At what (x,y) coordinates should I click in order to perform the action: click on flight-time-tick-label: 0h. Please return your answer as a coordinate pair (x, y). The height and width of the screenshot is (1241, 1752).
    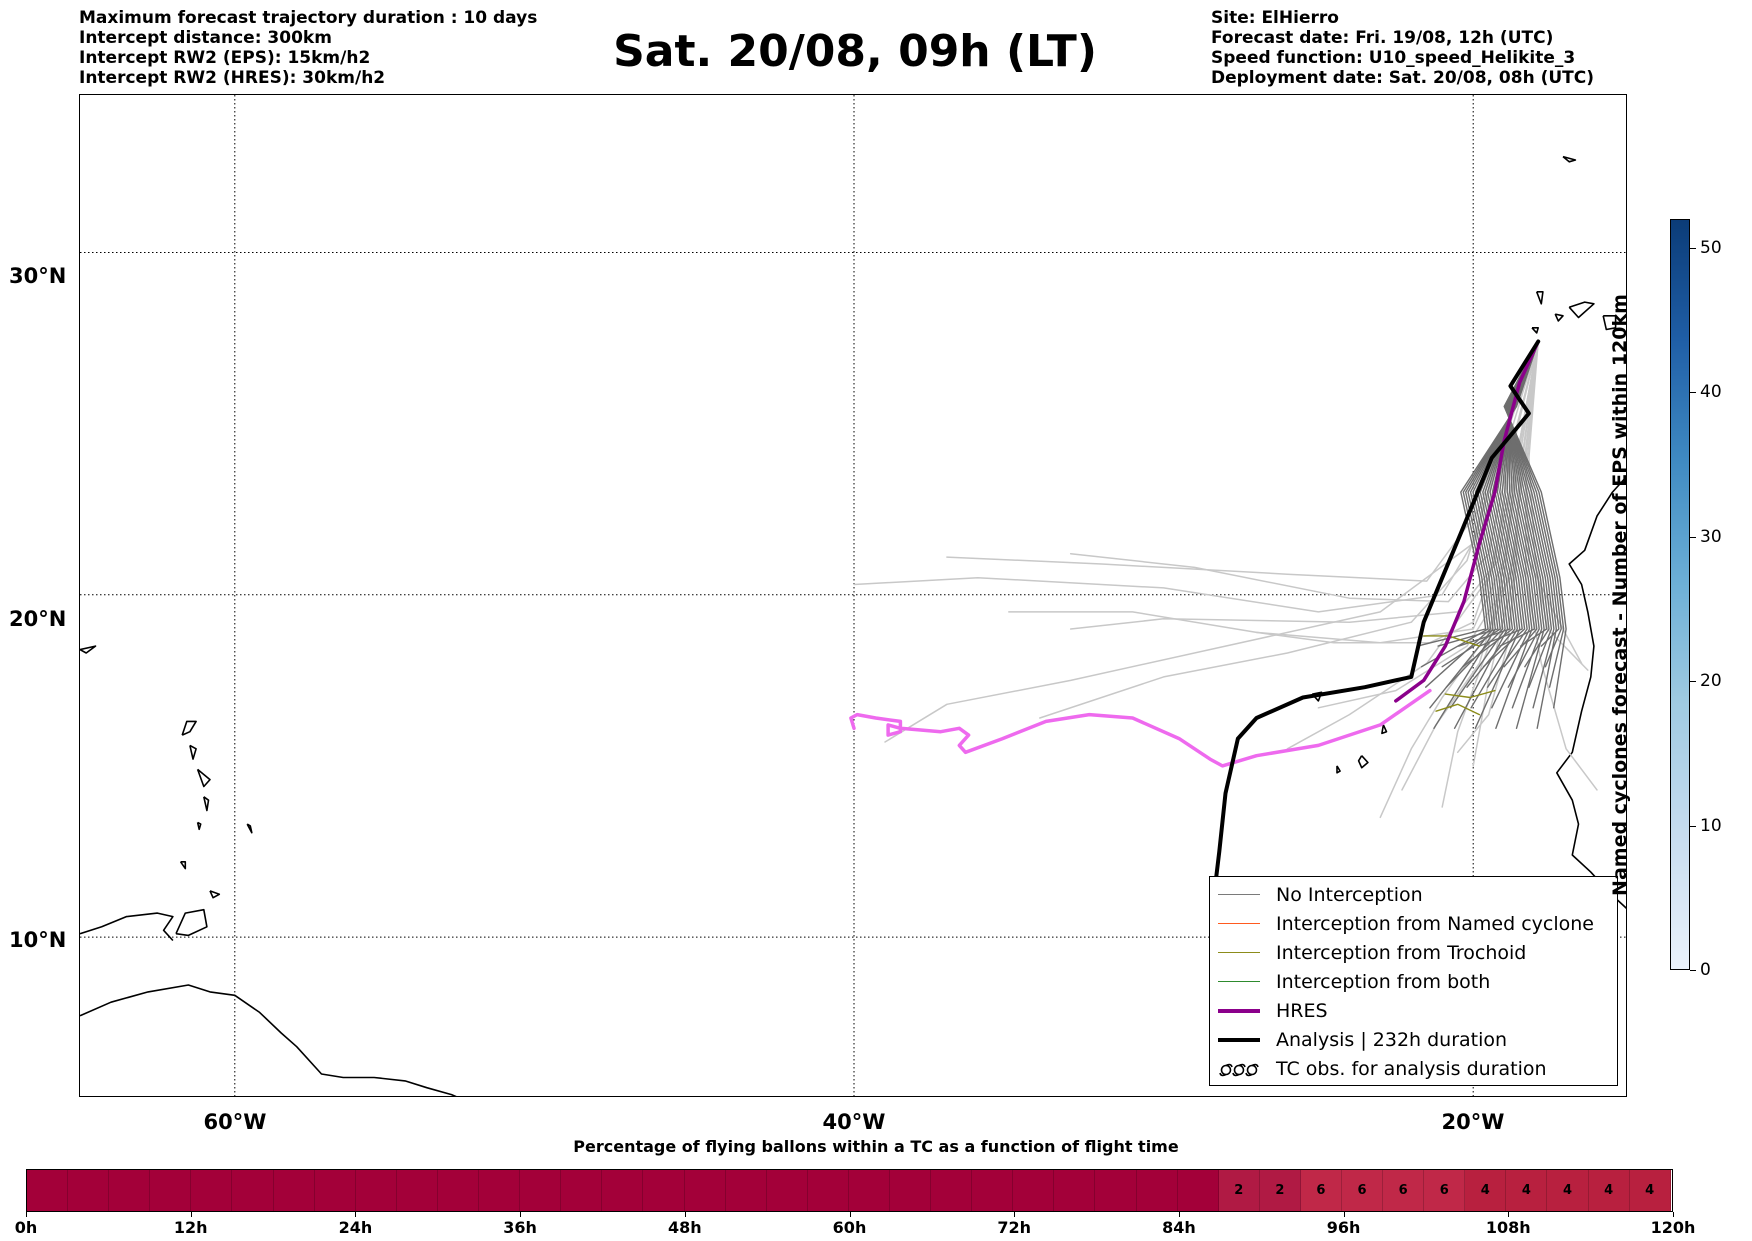
    Looking at the image, I should click on (26, 1227).